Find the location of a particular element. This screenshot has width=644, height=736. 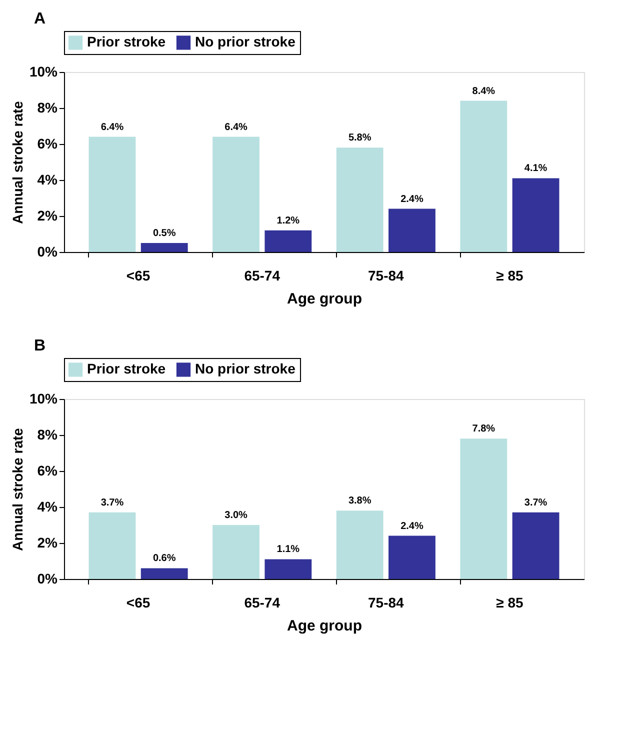

data-label: 0.5% is located at coordinates (164, 233).